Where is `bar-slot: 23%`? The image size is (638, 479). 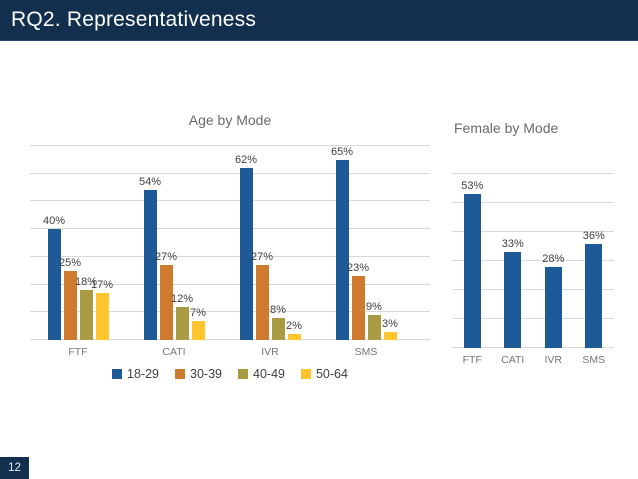 bar-slot: 23% is located at coordinates (358, 243).